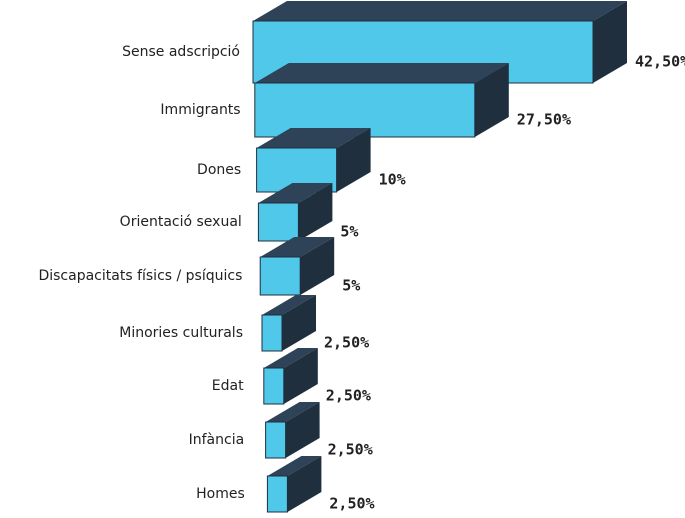 This screenshot has height=518, width=685. What do you see at coordinates (392, 180) in the screenshot?
I see `value-label: 10%` at bounding box center [392, 180].